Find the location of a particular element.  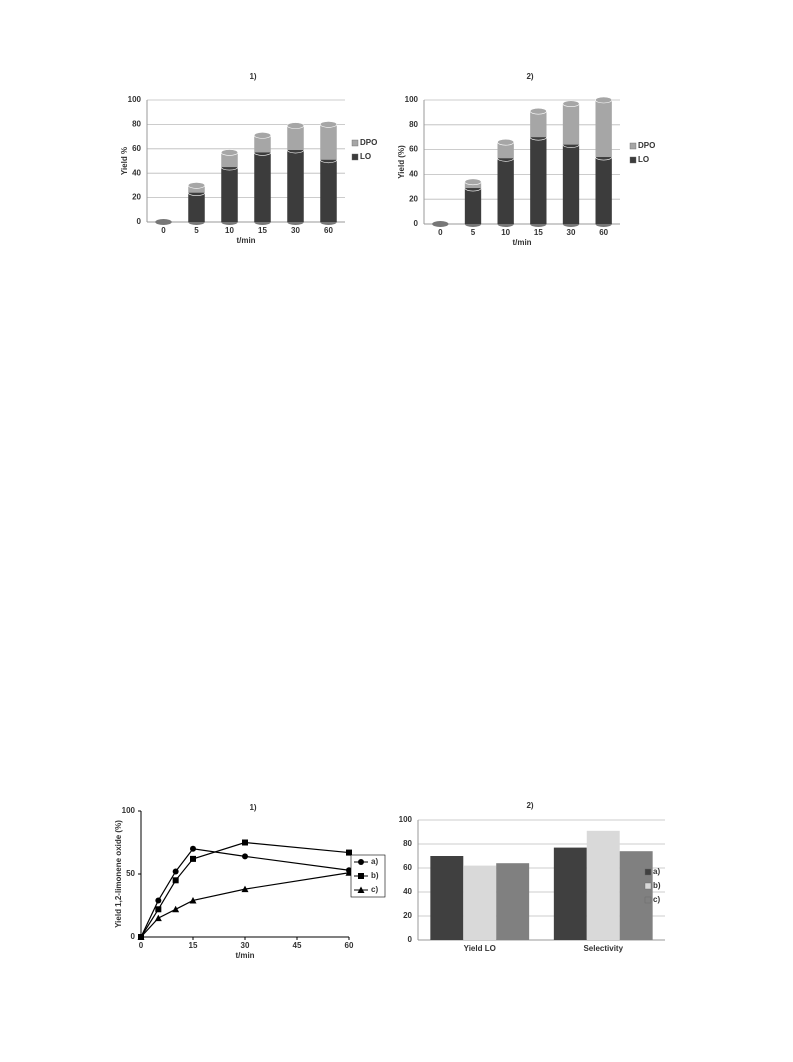

x-tick-label: Yield LO is located at coordinates (480, 948).